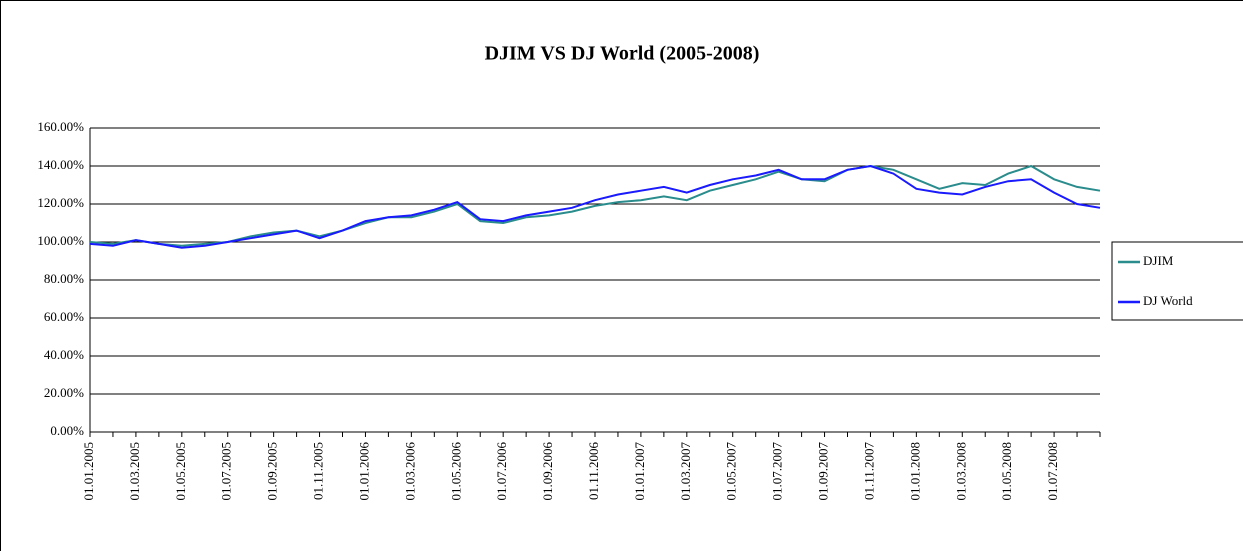 This screenshot has width=1243, height=551. Describe the element at coordinates (64, 278) in the screenshot. I see `y-tick-label: 80.00%` at that location.